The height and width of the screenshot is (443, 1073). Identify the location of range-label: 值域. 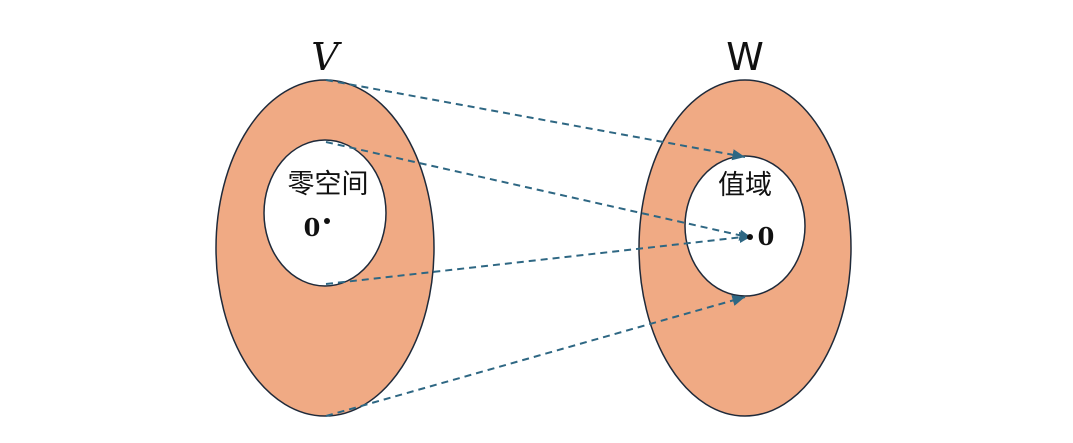
(745, 185).